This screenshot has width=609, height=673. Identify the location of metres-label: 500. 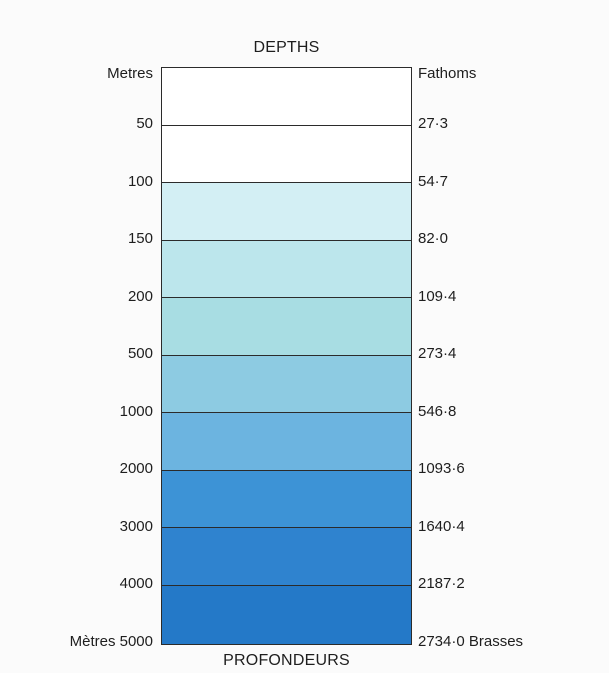
(140, 353).